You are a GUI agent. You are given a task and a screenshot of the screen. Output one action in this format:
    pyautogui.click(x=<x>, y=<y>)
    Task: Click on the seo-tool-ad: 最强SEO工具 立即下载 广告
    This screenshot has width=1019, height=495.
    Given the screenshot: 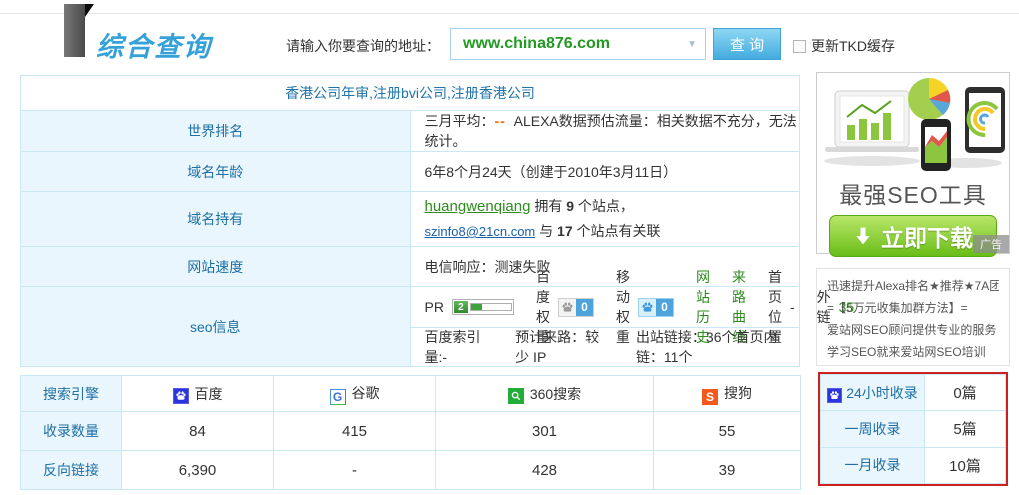 What is the action you would take?
    pyautogui.click(x=913, y=164)
    